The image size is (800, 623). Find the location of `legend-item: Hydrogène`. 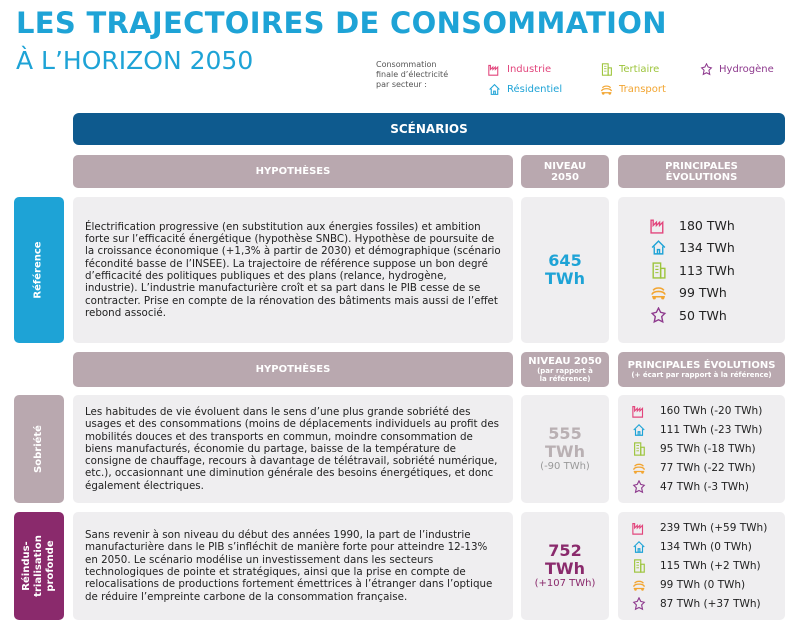

legend-item: Hydrogène is located at coordinates (737, 69).